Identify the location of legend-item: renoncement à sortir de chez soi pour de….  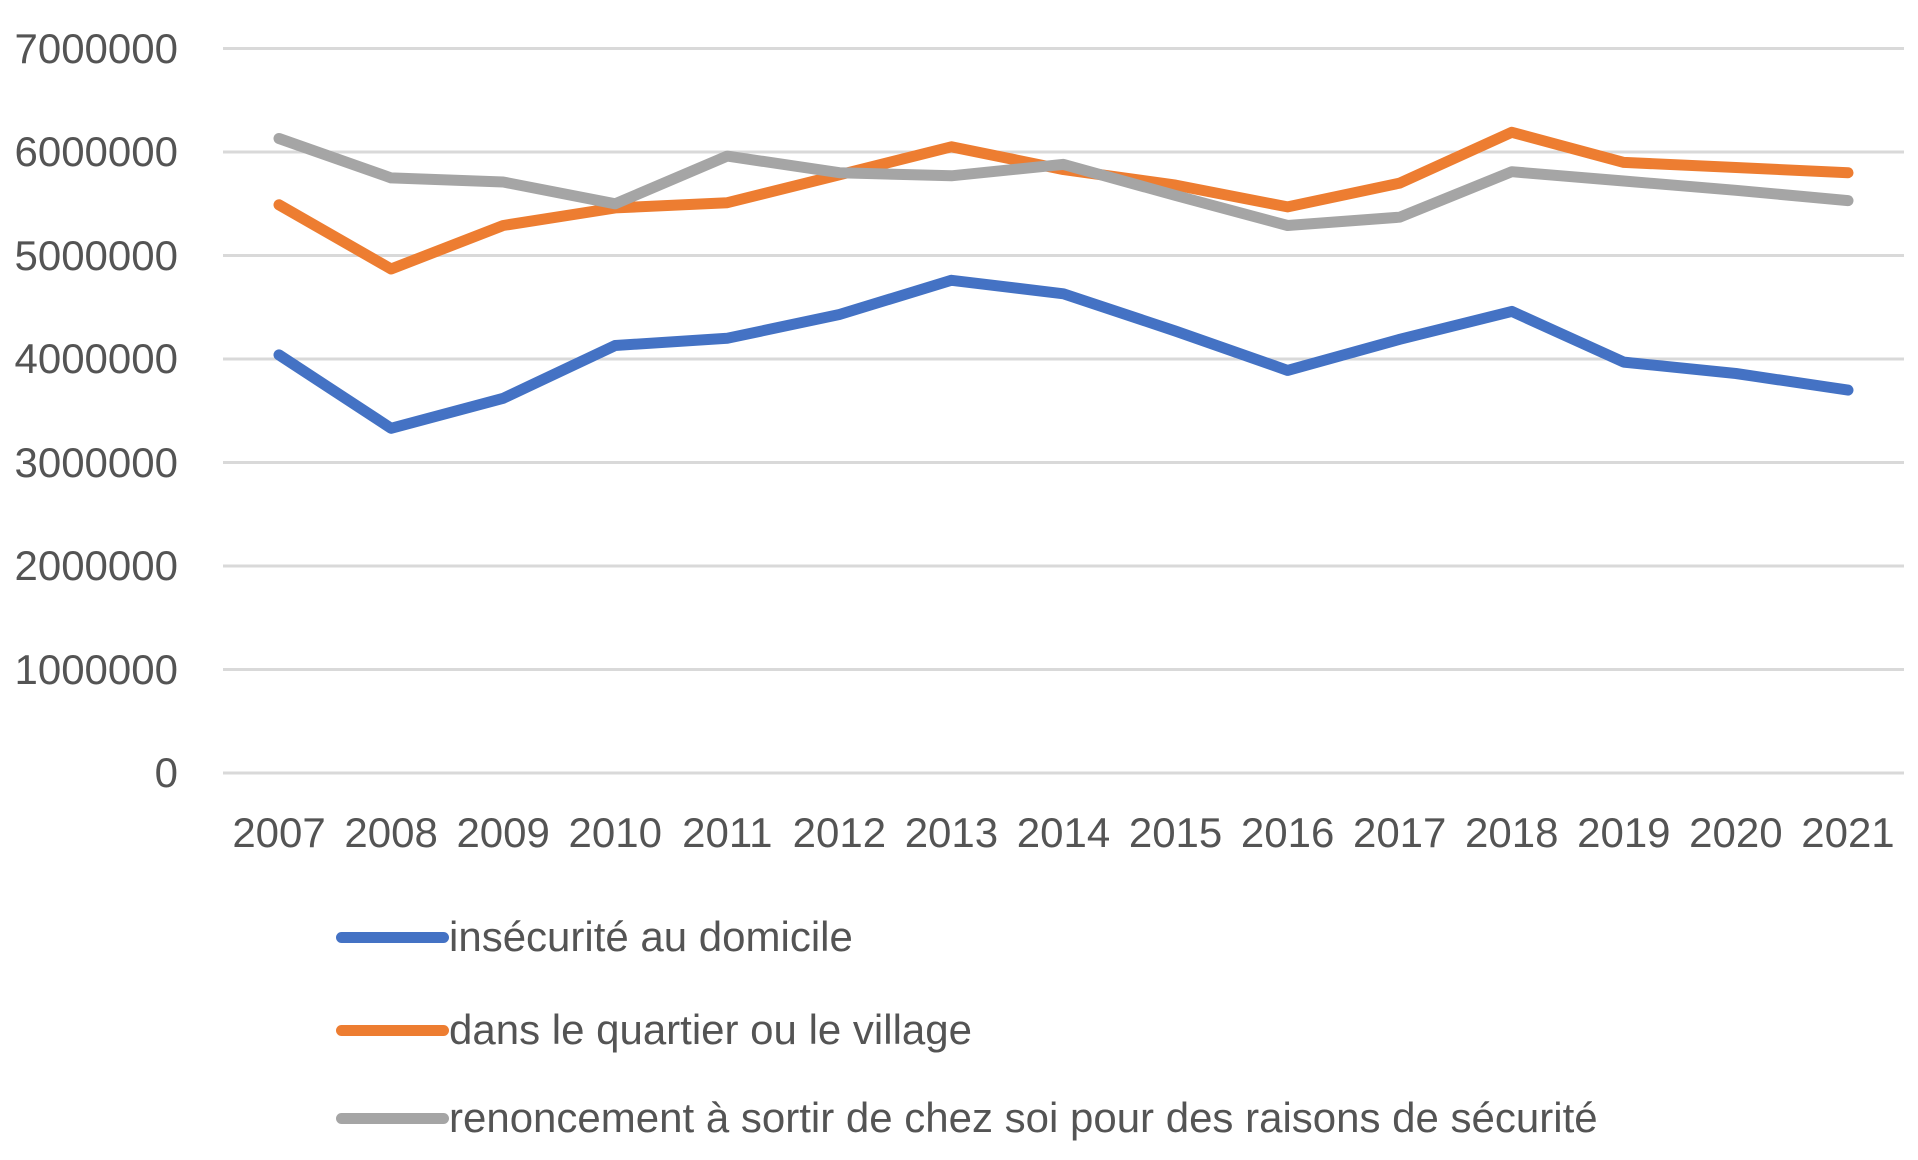
(967, 1118).